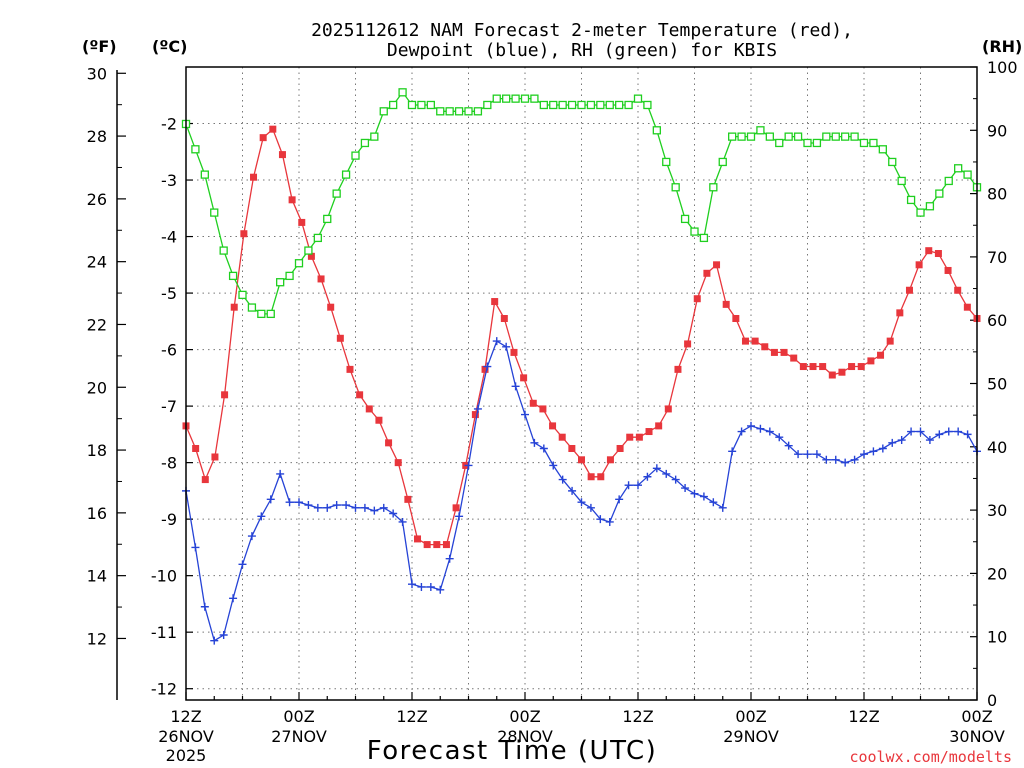  Describe the element at coordinates (750, 716) in the screenshot. I see `x-tick-label-time: 00Z` at that location.